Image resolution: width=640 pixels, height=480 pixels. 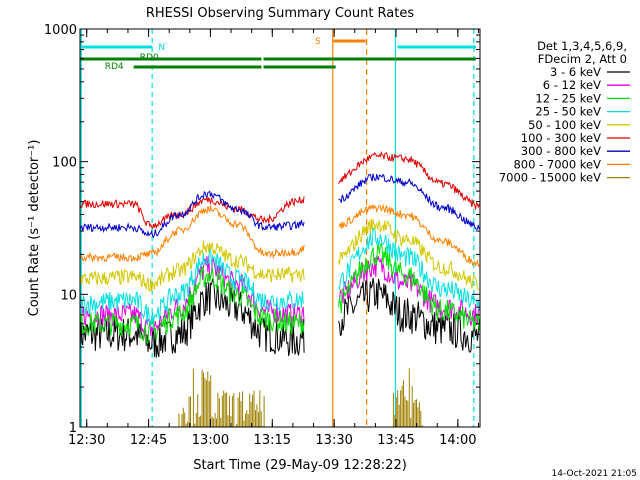 I want to click on x-tick-label-6: 14:00, so click(x=457, y=440).